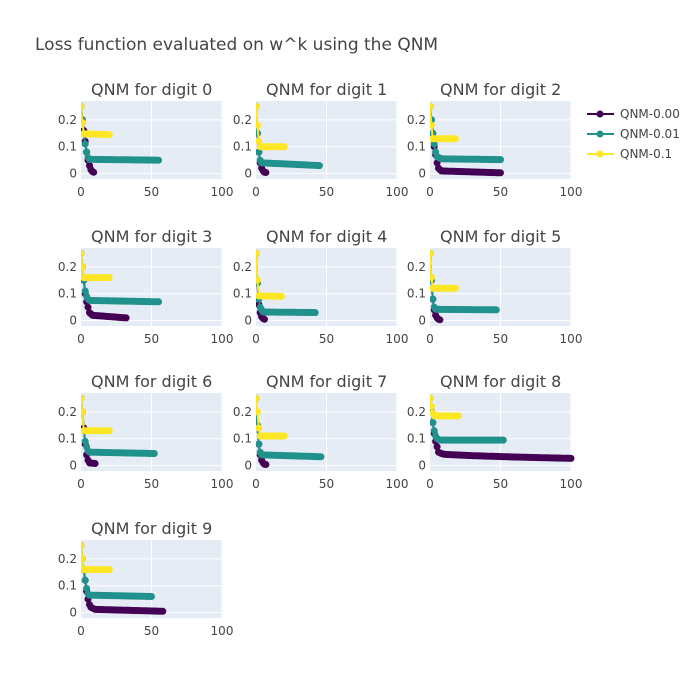 This screenshot has height=700, width=700. I want to click on subplot-title: QNM for digit 4, so click(326, 236).